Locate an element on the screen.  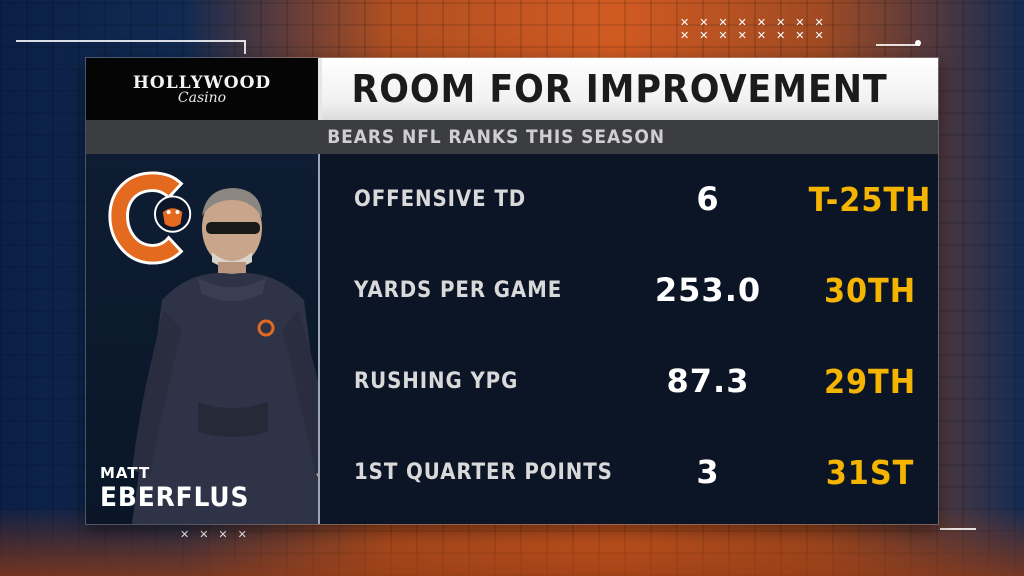
sponsor-logo: HOLLYWOOD Casino is located at coordinates (204, 89).